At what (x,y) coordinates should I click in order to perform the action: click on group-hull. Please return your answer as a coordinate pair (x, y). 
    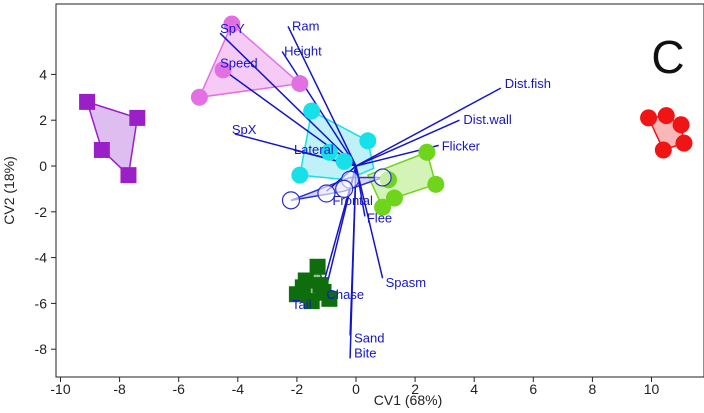
    Looking at the image, I should click on (250, 60).